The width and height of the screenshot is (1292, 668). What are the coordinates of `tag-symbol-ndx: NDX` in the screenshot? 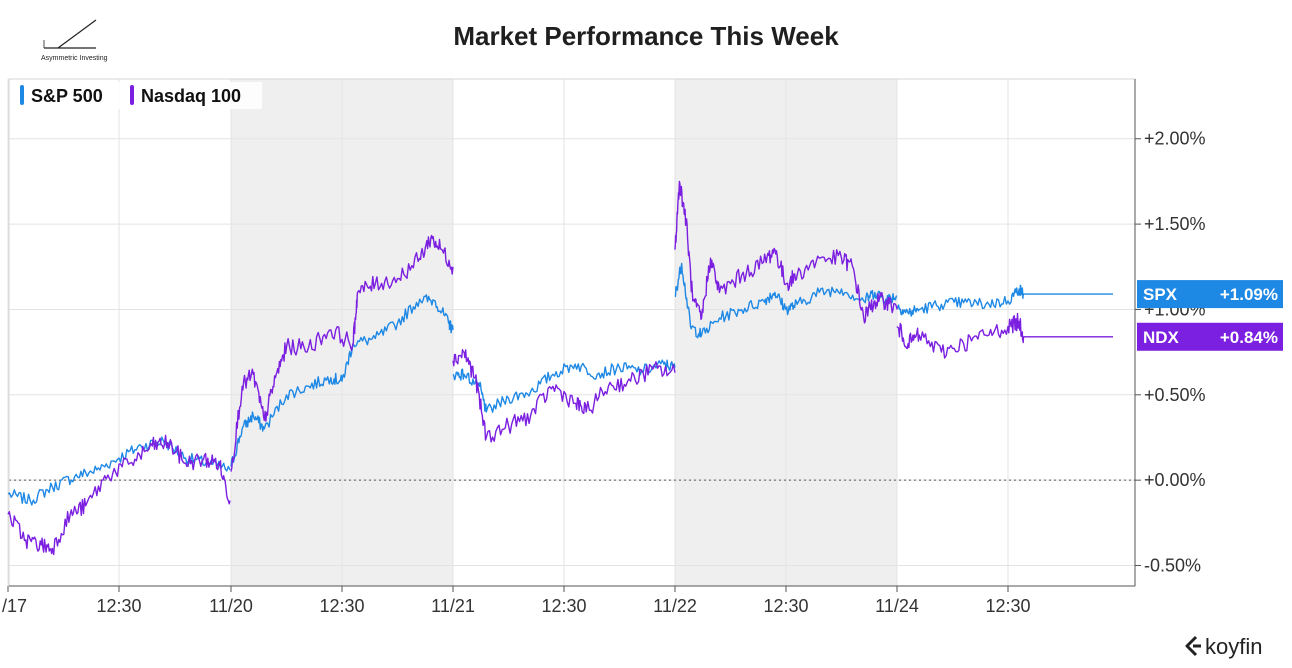 It's located at (1161, 337).